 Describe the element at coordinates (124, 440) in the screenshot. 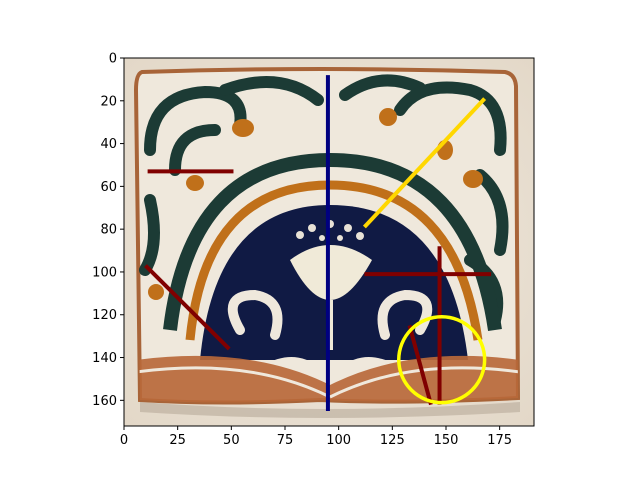

I see `x-tick-label: 0` at that location.